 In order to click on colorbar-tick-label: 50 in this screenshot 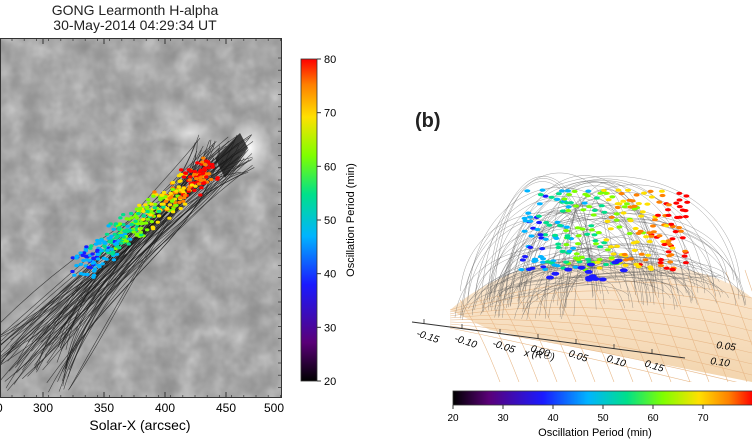, I will do `click(330, 221)`.